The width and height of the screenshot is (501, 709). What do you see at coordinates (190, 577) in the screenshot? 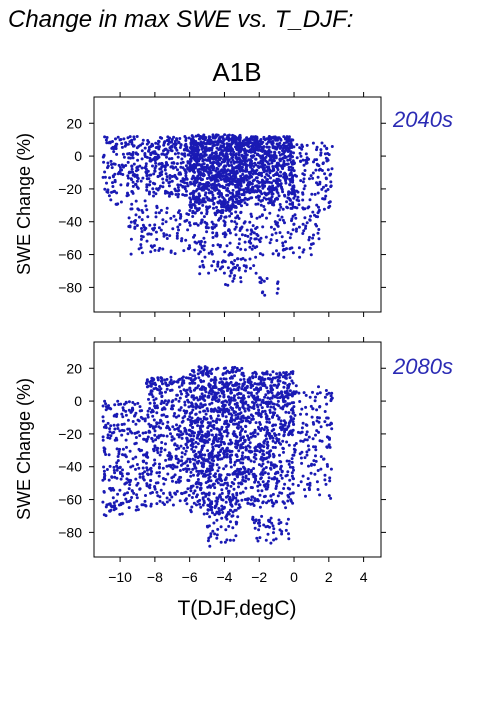
I see `x-tick-label: −6` at bounding box center [190, 577].